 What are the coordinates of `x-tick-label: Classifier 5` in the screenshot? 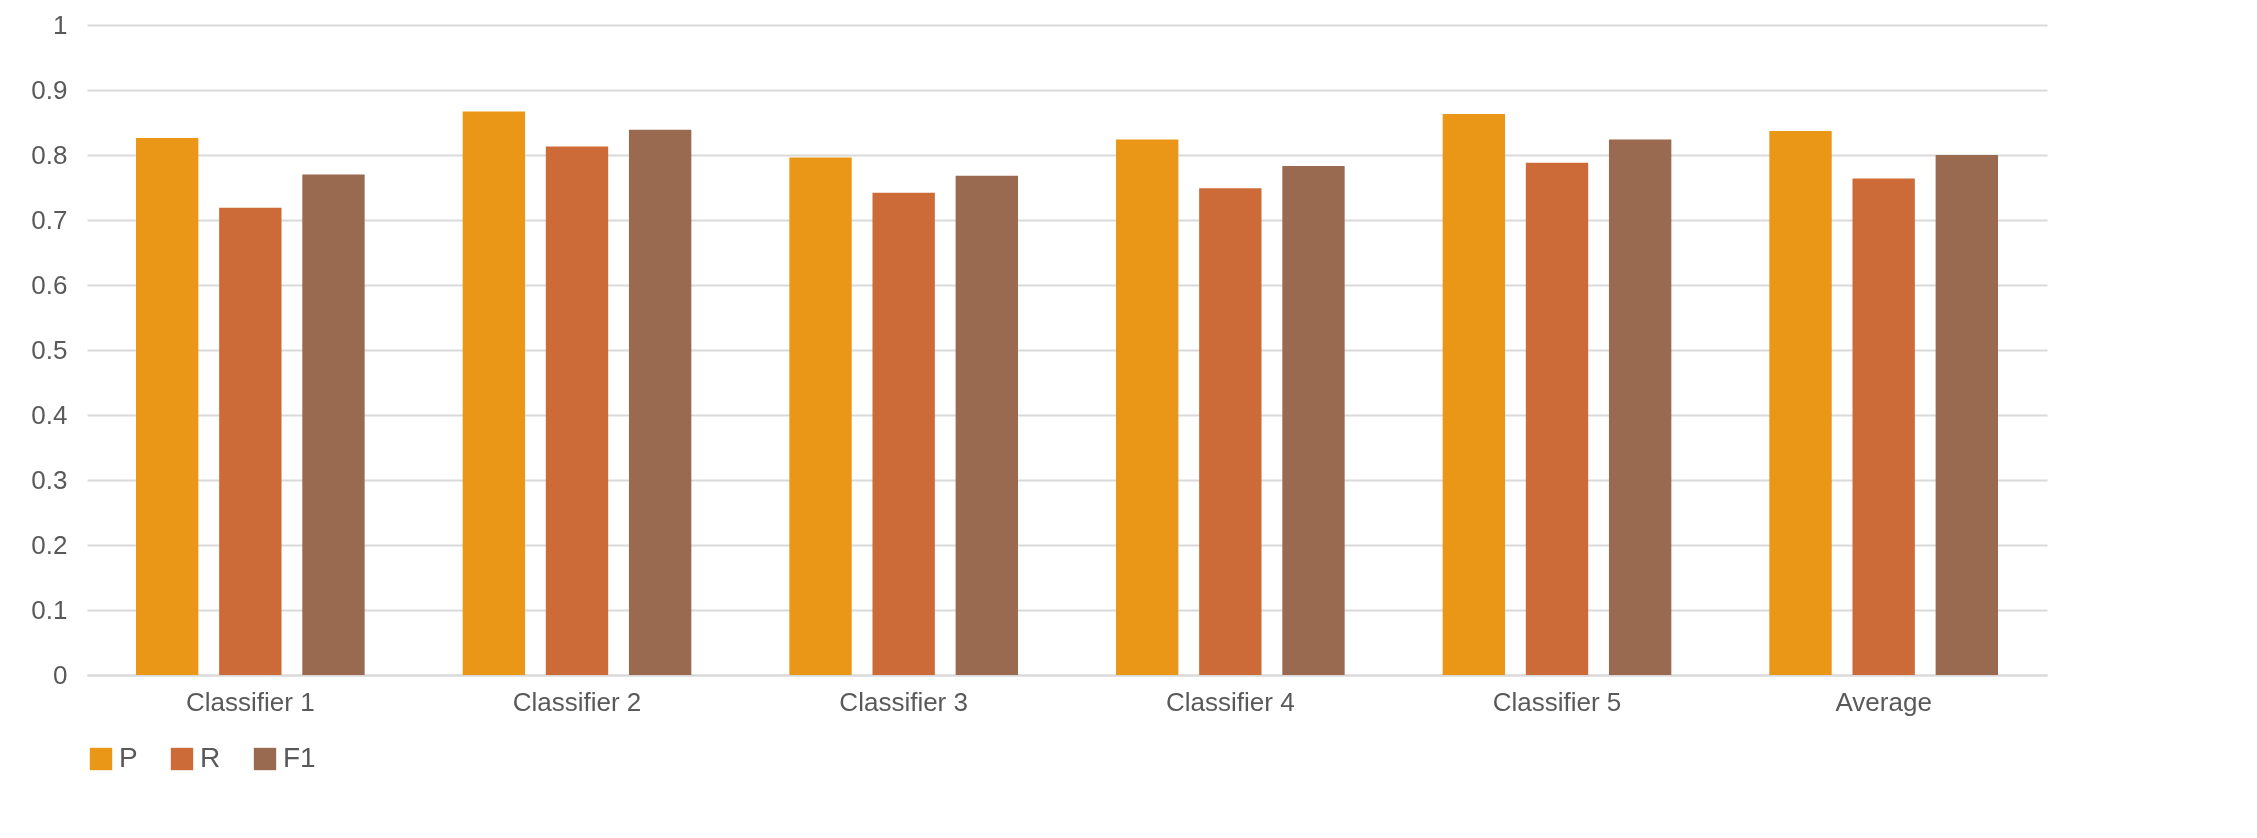 It's located at (1557, 701).